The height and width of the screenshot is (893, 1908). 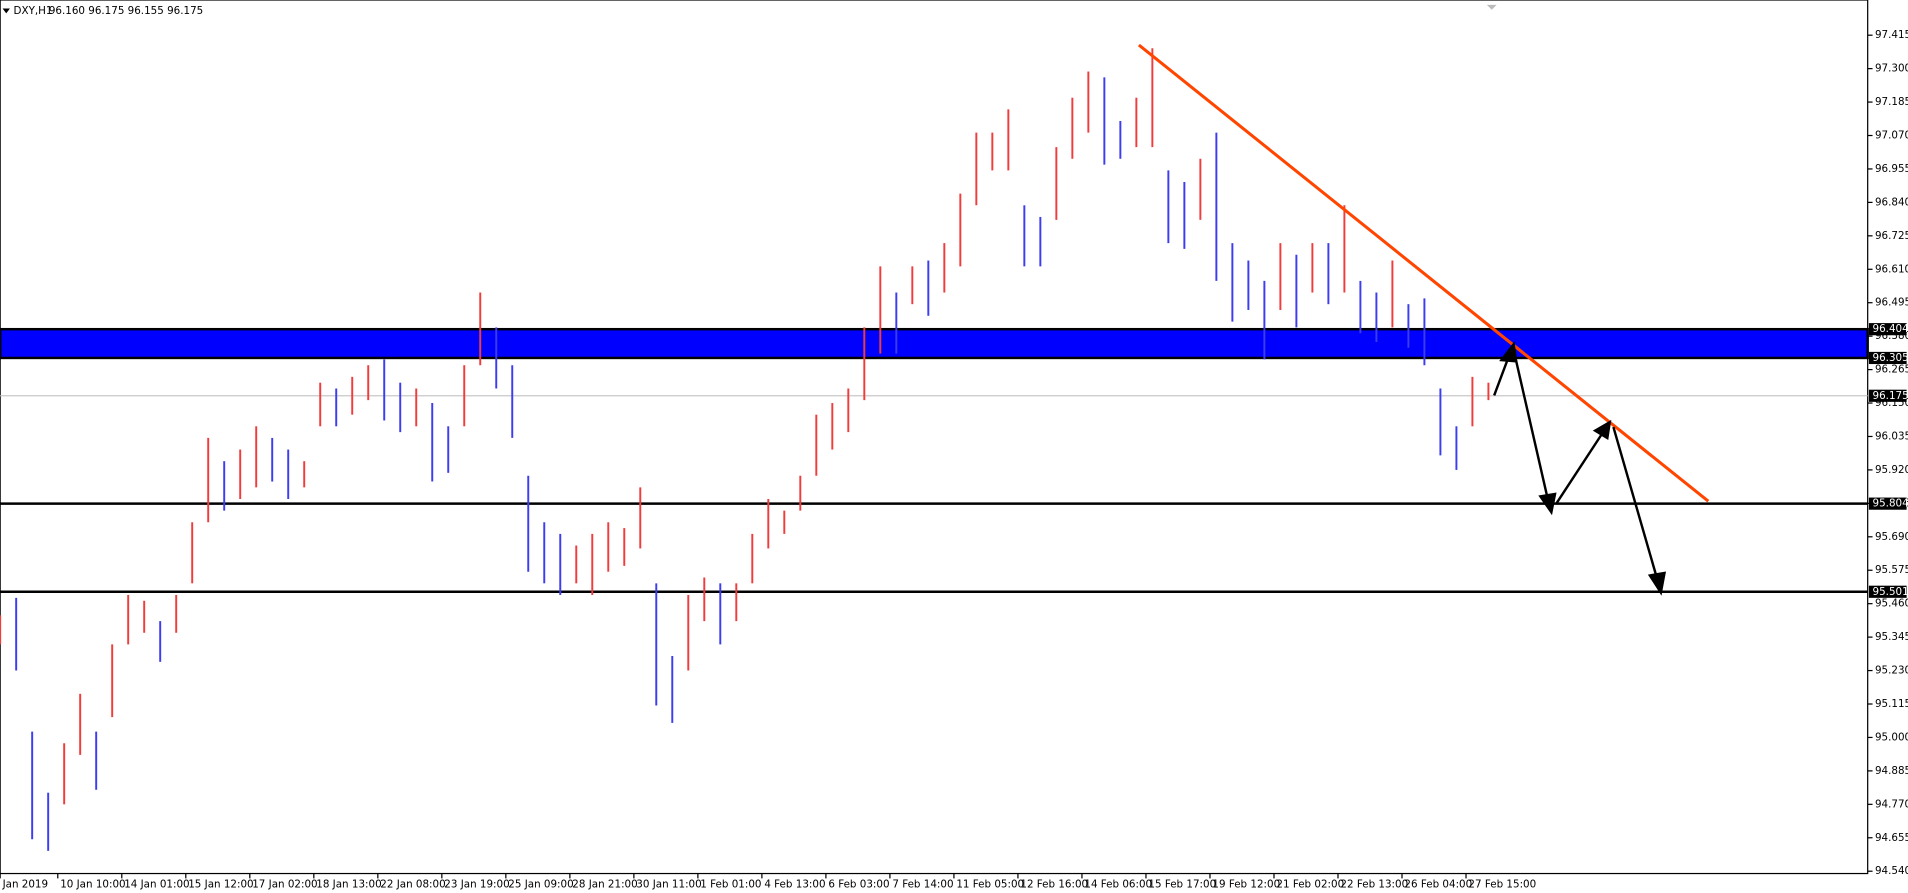 What do you see at coordinates (1891, 771) in the screenshot?
I see `y-tick-label: 94.885` at bounding box center [1891, 771].